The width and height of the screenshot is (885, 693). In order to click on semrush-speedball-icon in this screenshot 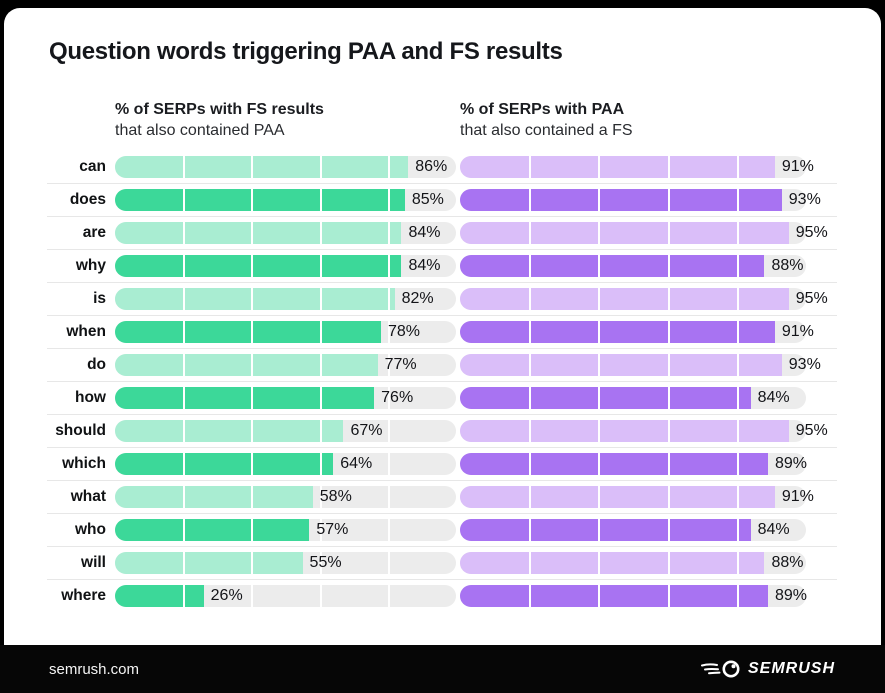, I will do `click(720, 669)`.